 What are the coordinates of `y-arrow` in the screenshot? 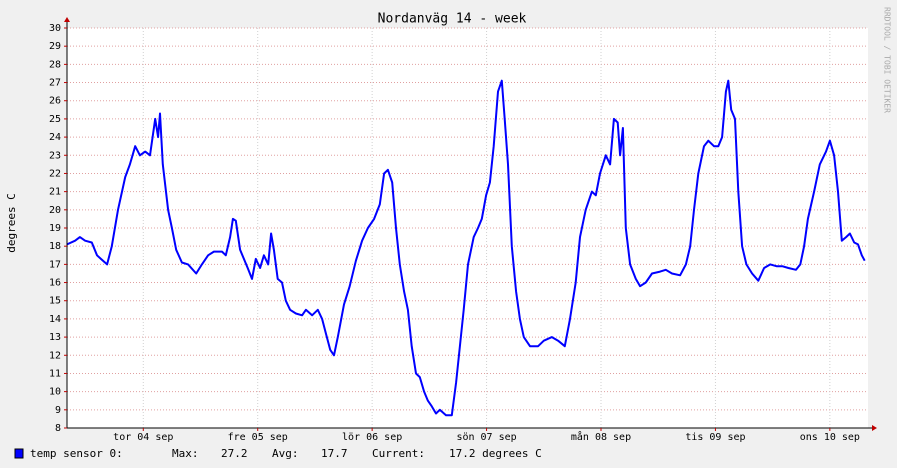 It's located at (67, 19).